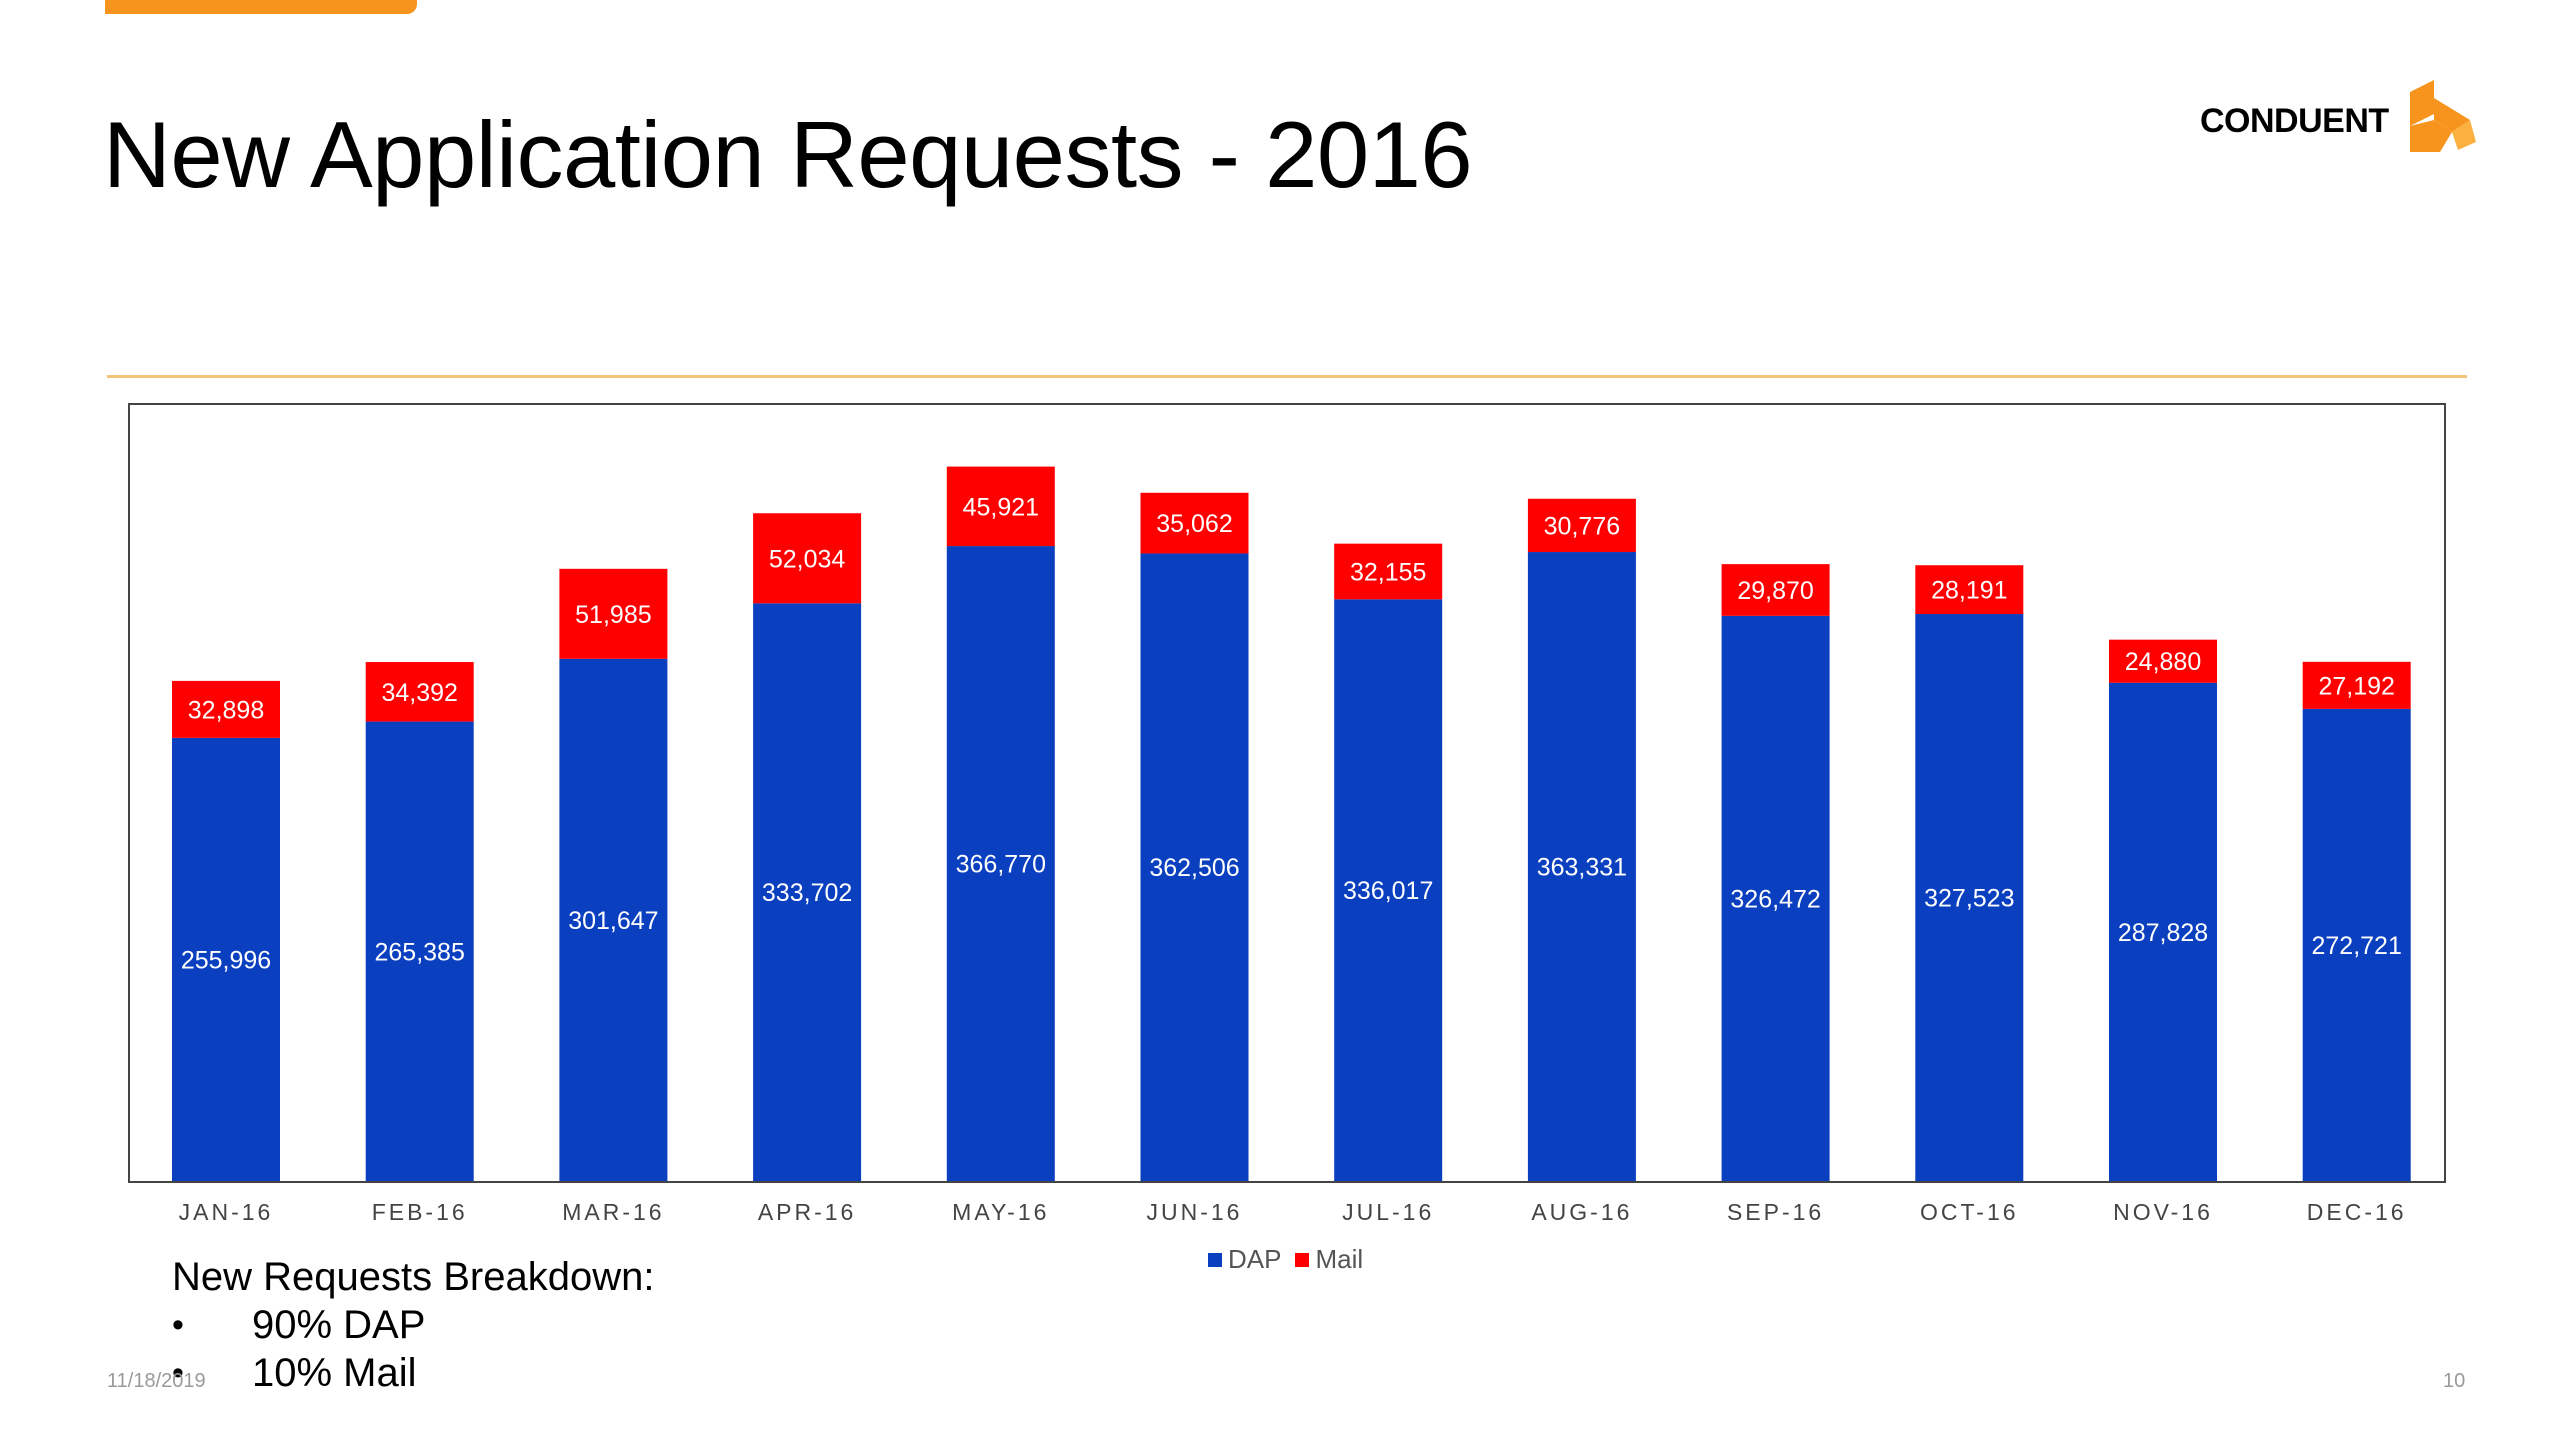 This screenshot has height=1440, width=2560. I want to click on x-tick-label-jul-16: JUL-16, so click(1388, 1212).